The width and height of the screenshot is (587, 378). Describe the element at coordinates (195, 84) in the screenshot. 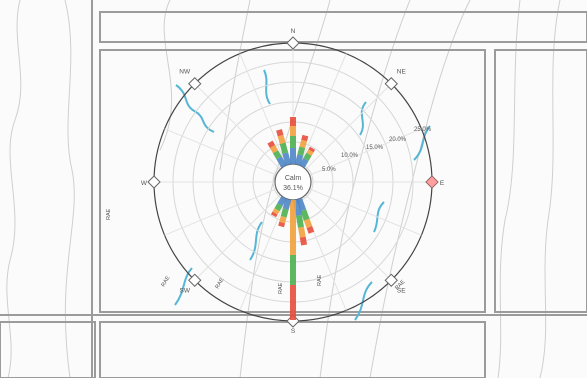

I see `nw-marker-icon` at that location.